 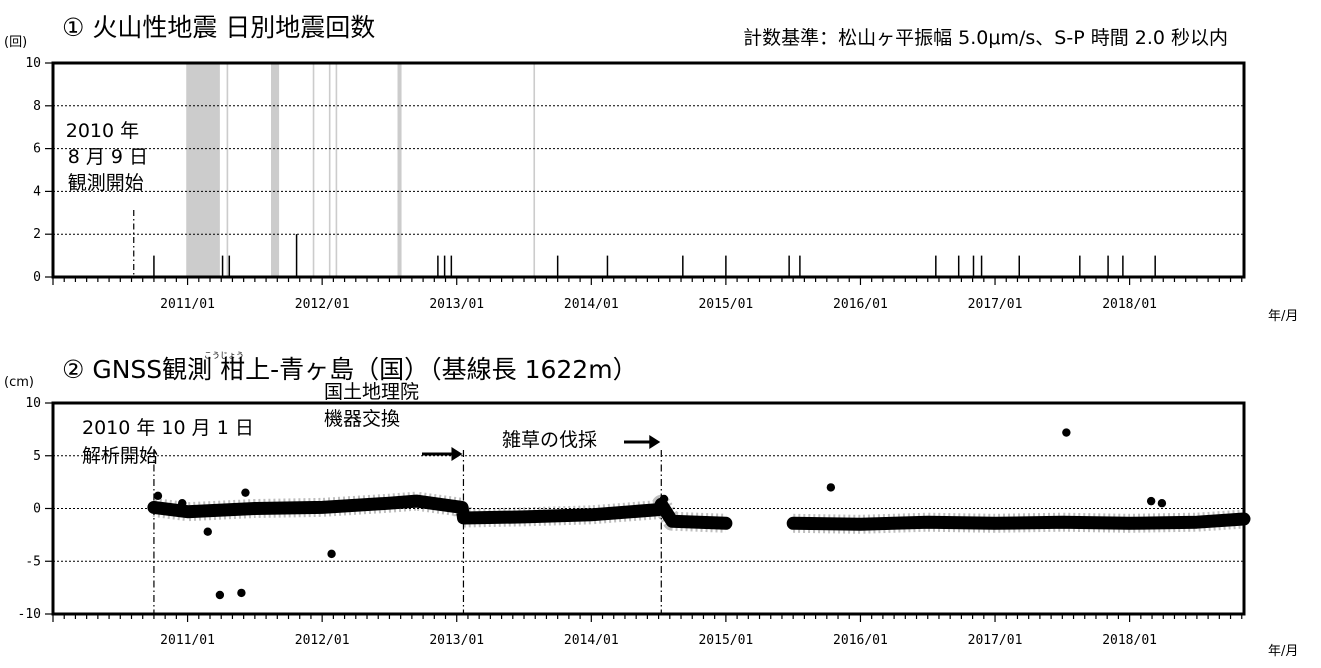 What do you see at coordinates (1283, 316) in the screenshot?
I see `panel1-x-unit: 年/月` at bounding box center [1283, 316].